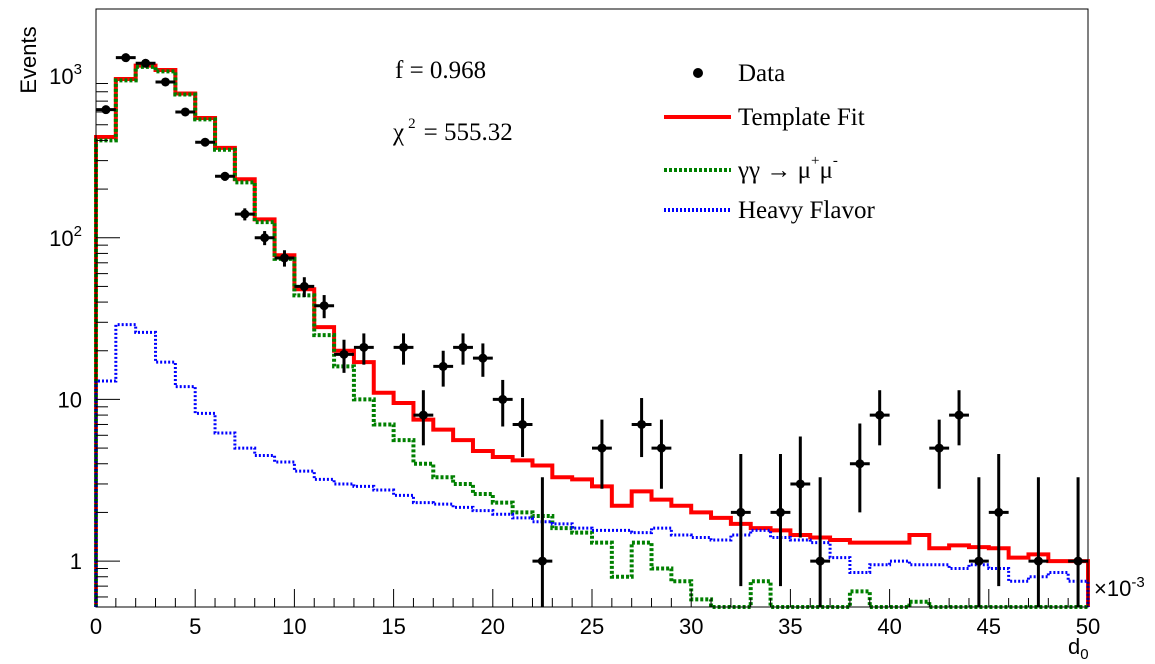  What do you see at coordinates (294, 626) in the screenshot?
I see `x-tick-label: 10` at bounding box center [294, 626].